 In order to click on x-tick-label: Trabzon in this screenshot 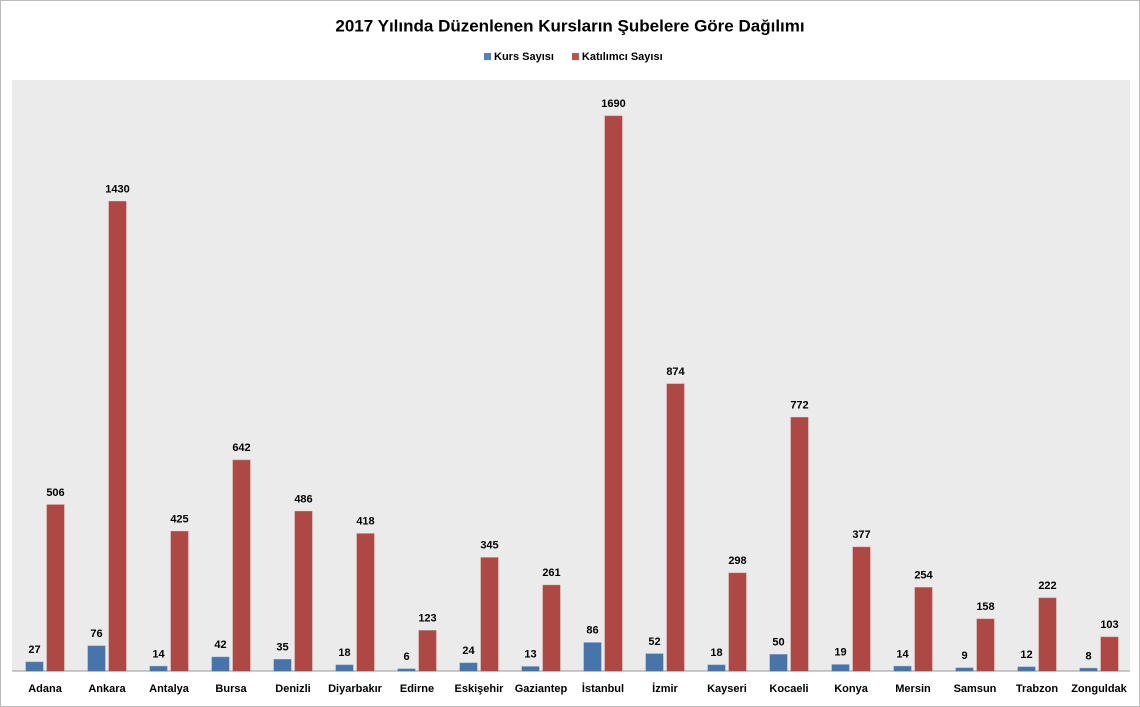, I will do `click(1037, 689)`.